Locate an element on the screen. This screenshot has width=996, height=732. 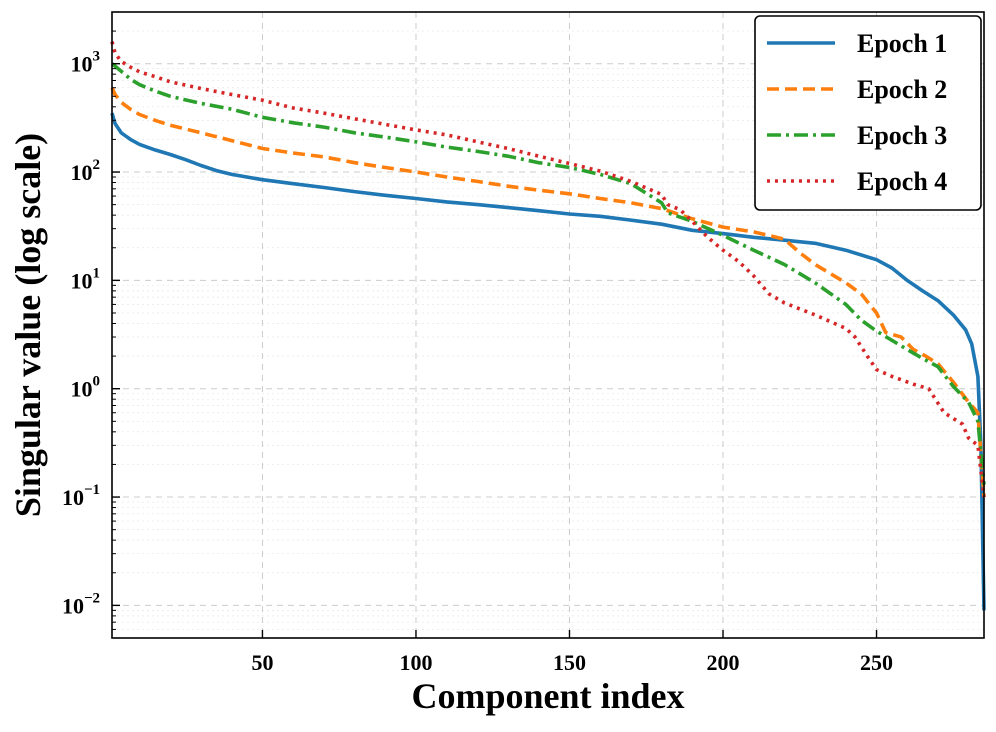
y-axis-title: Singular value (log scale) is located at coordinates (28, 325).